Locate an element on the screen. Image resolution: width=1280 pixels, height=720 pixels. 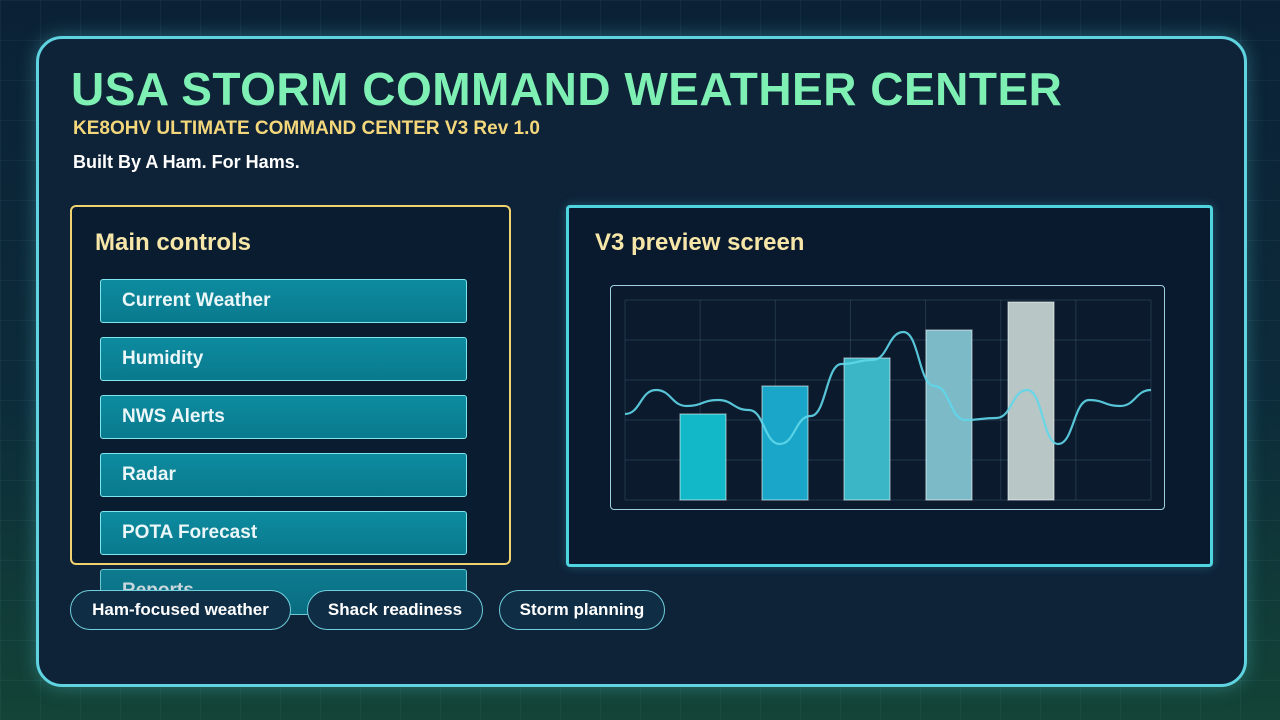
preview-chart is located at coordinates (887, 397).